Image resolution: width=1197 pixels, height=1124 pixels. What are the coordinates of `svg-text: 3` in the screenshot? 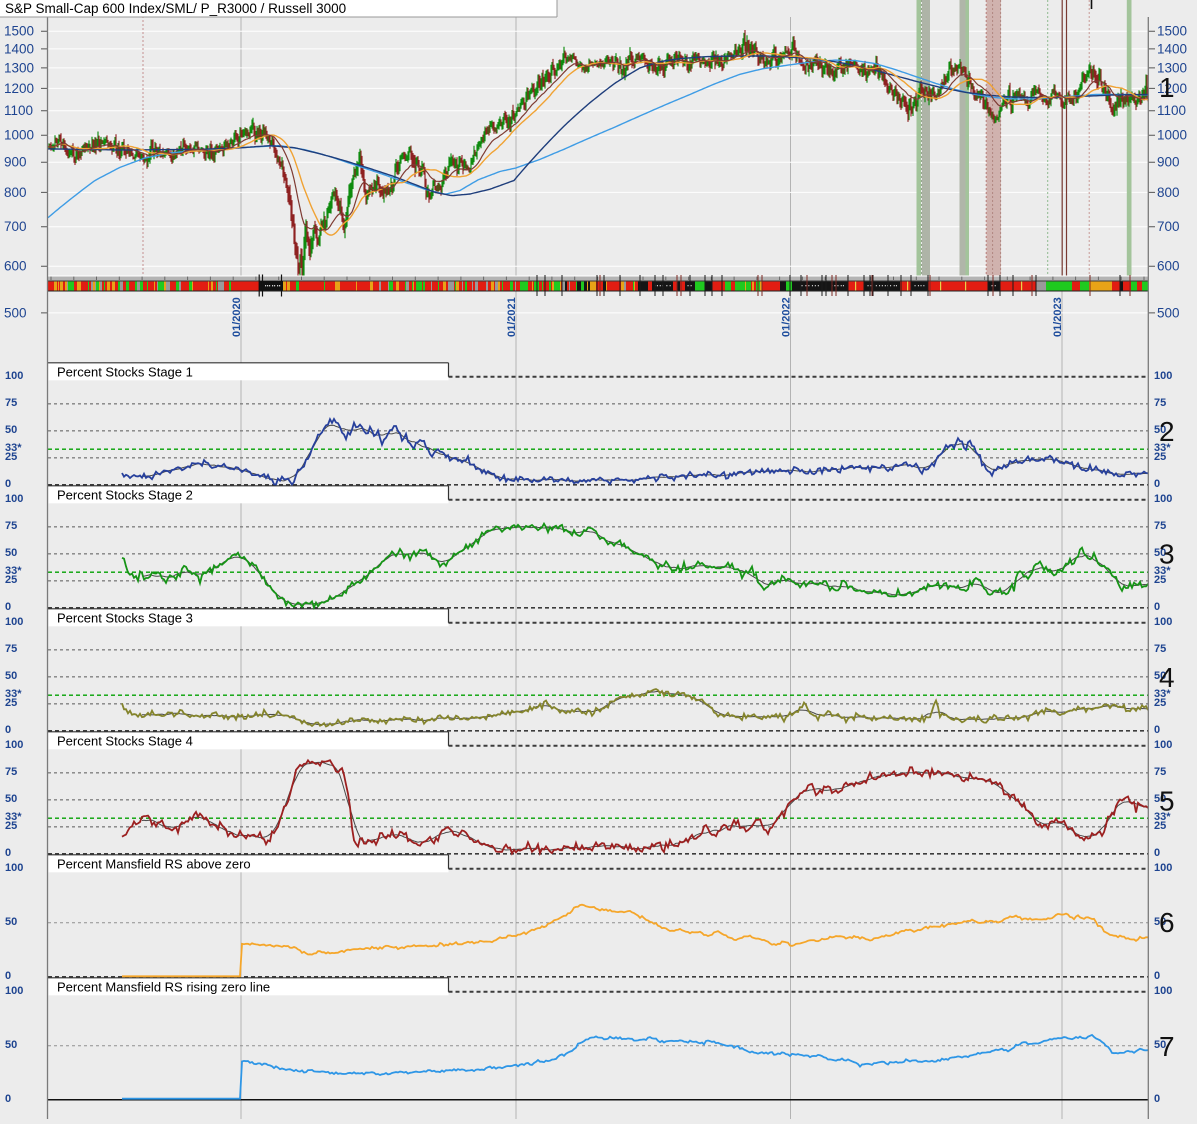 It's located at (1167, 554).